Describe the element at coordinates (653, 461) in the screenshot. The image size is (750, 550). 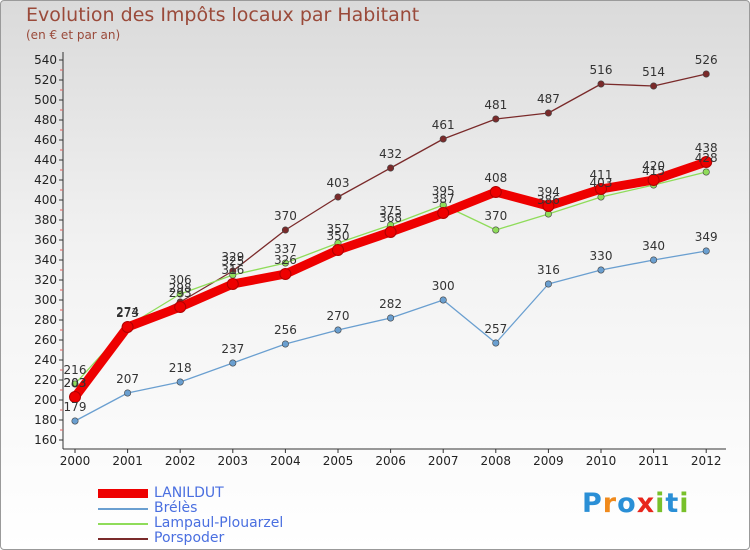
I see `x-tick-label: 2011` at that location.